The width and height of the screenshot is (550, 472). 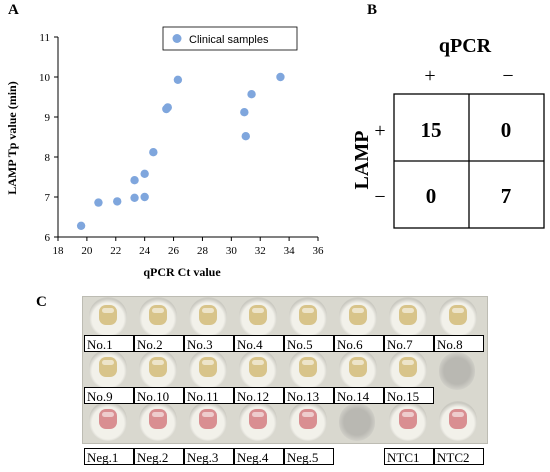 I want to click on label-neg4: Neg.4, so click(x=259, y=456).